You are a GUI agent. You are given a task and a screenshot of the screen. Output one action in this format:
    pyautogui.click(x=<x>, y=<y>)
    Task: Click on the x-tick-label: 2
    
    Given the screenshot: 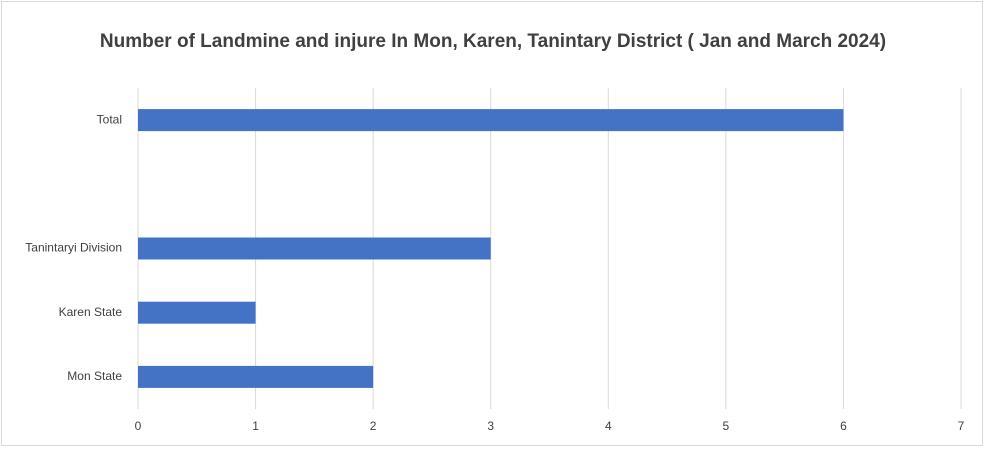 What is the action you would take?
    pyautogui.click(x=373, y=426)
    